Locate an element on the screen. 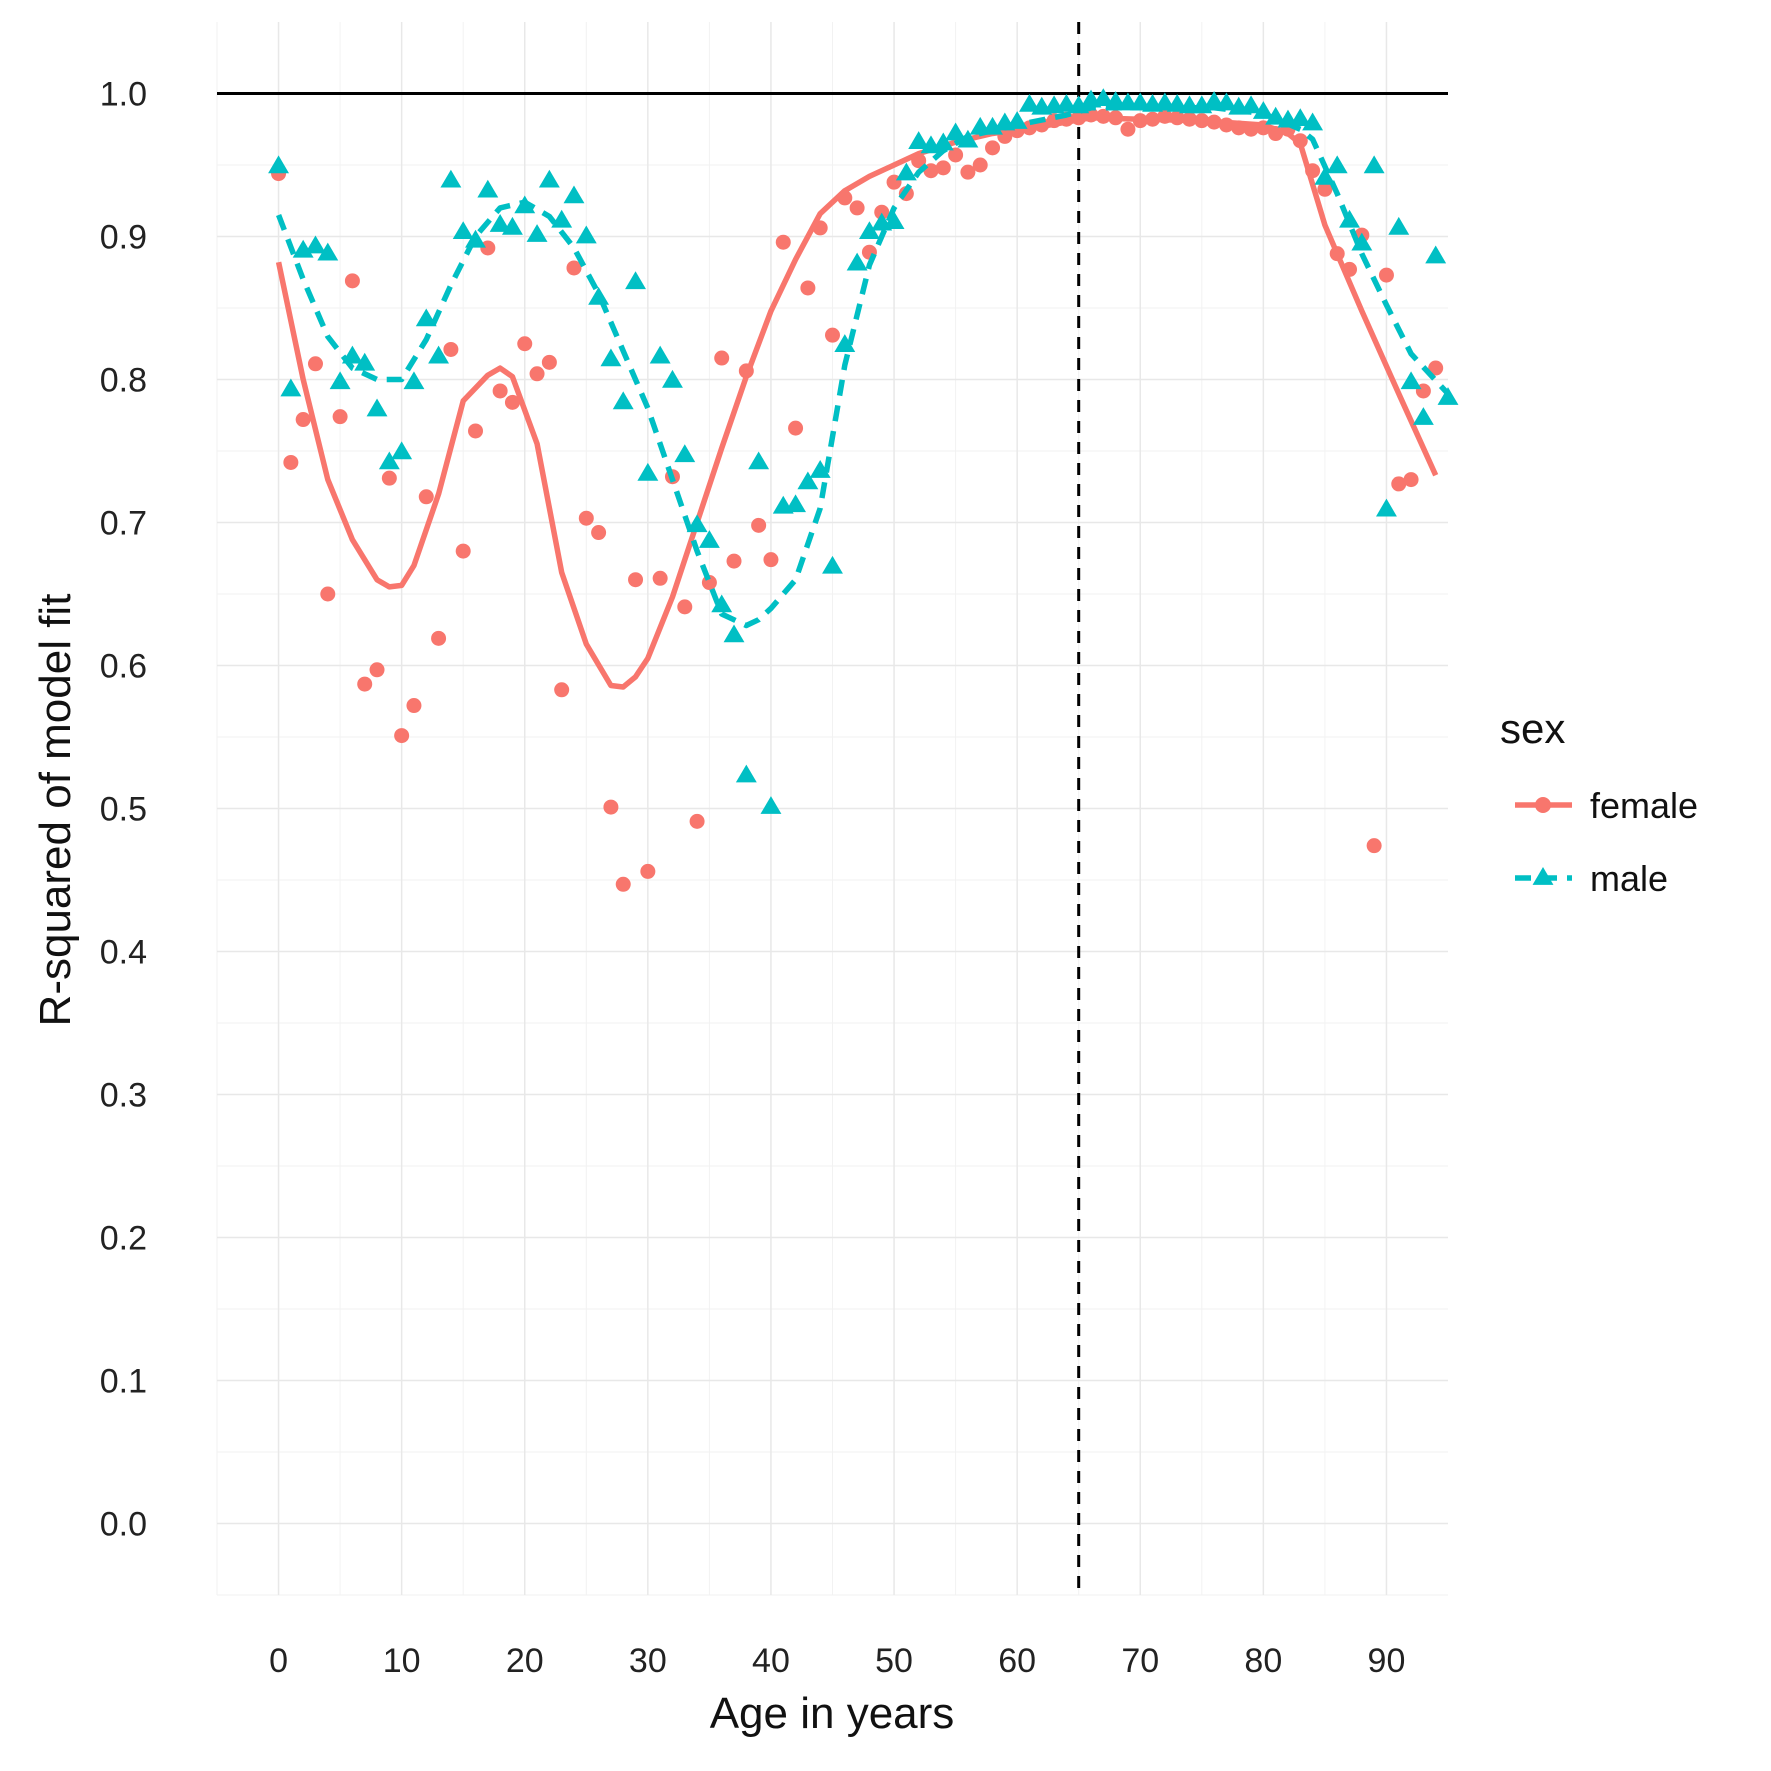 The width and height of the screenshot is (1771, 1771). y-tick-label: 0.4 is located at coordinates (123, 953).